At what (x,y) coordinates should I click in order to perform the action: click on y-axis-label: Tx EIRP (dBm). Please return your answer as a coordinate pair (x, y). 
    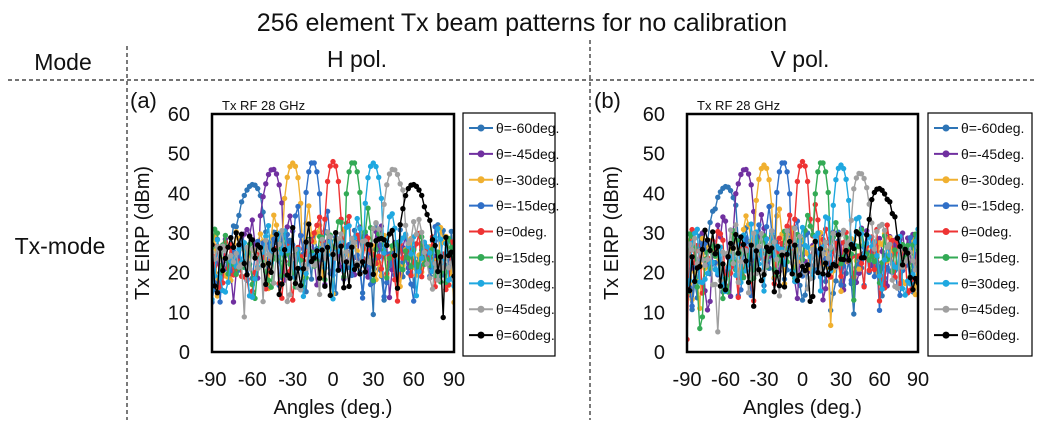
    Looking at the image, I should click on (143, 233).